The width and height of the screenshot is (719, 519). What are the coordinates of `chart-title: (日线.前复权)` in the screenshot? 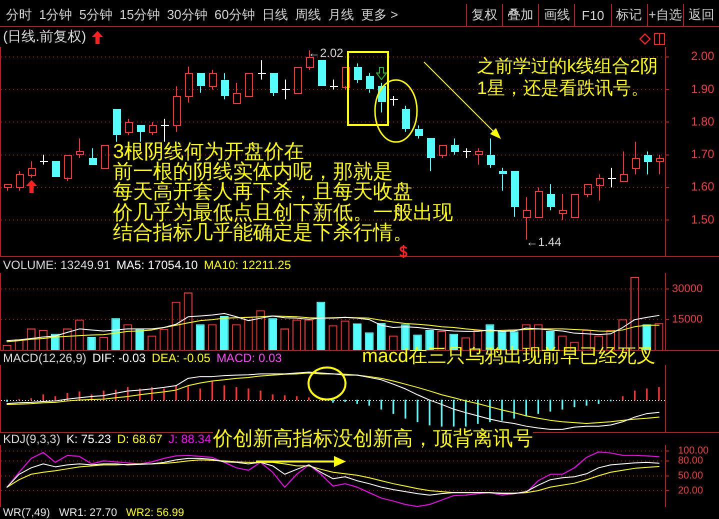 It's located at (44, 37).